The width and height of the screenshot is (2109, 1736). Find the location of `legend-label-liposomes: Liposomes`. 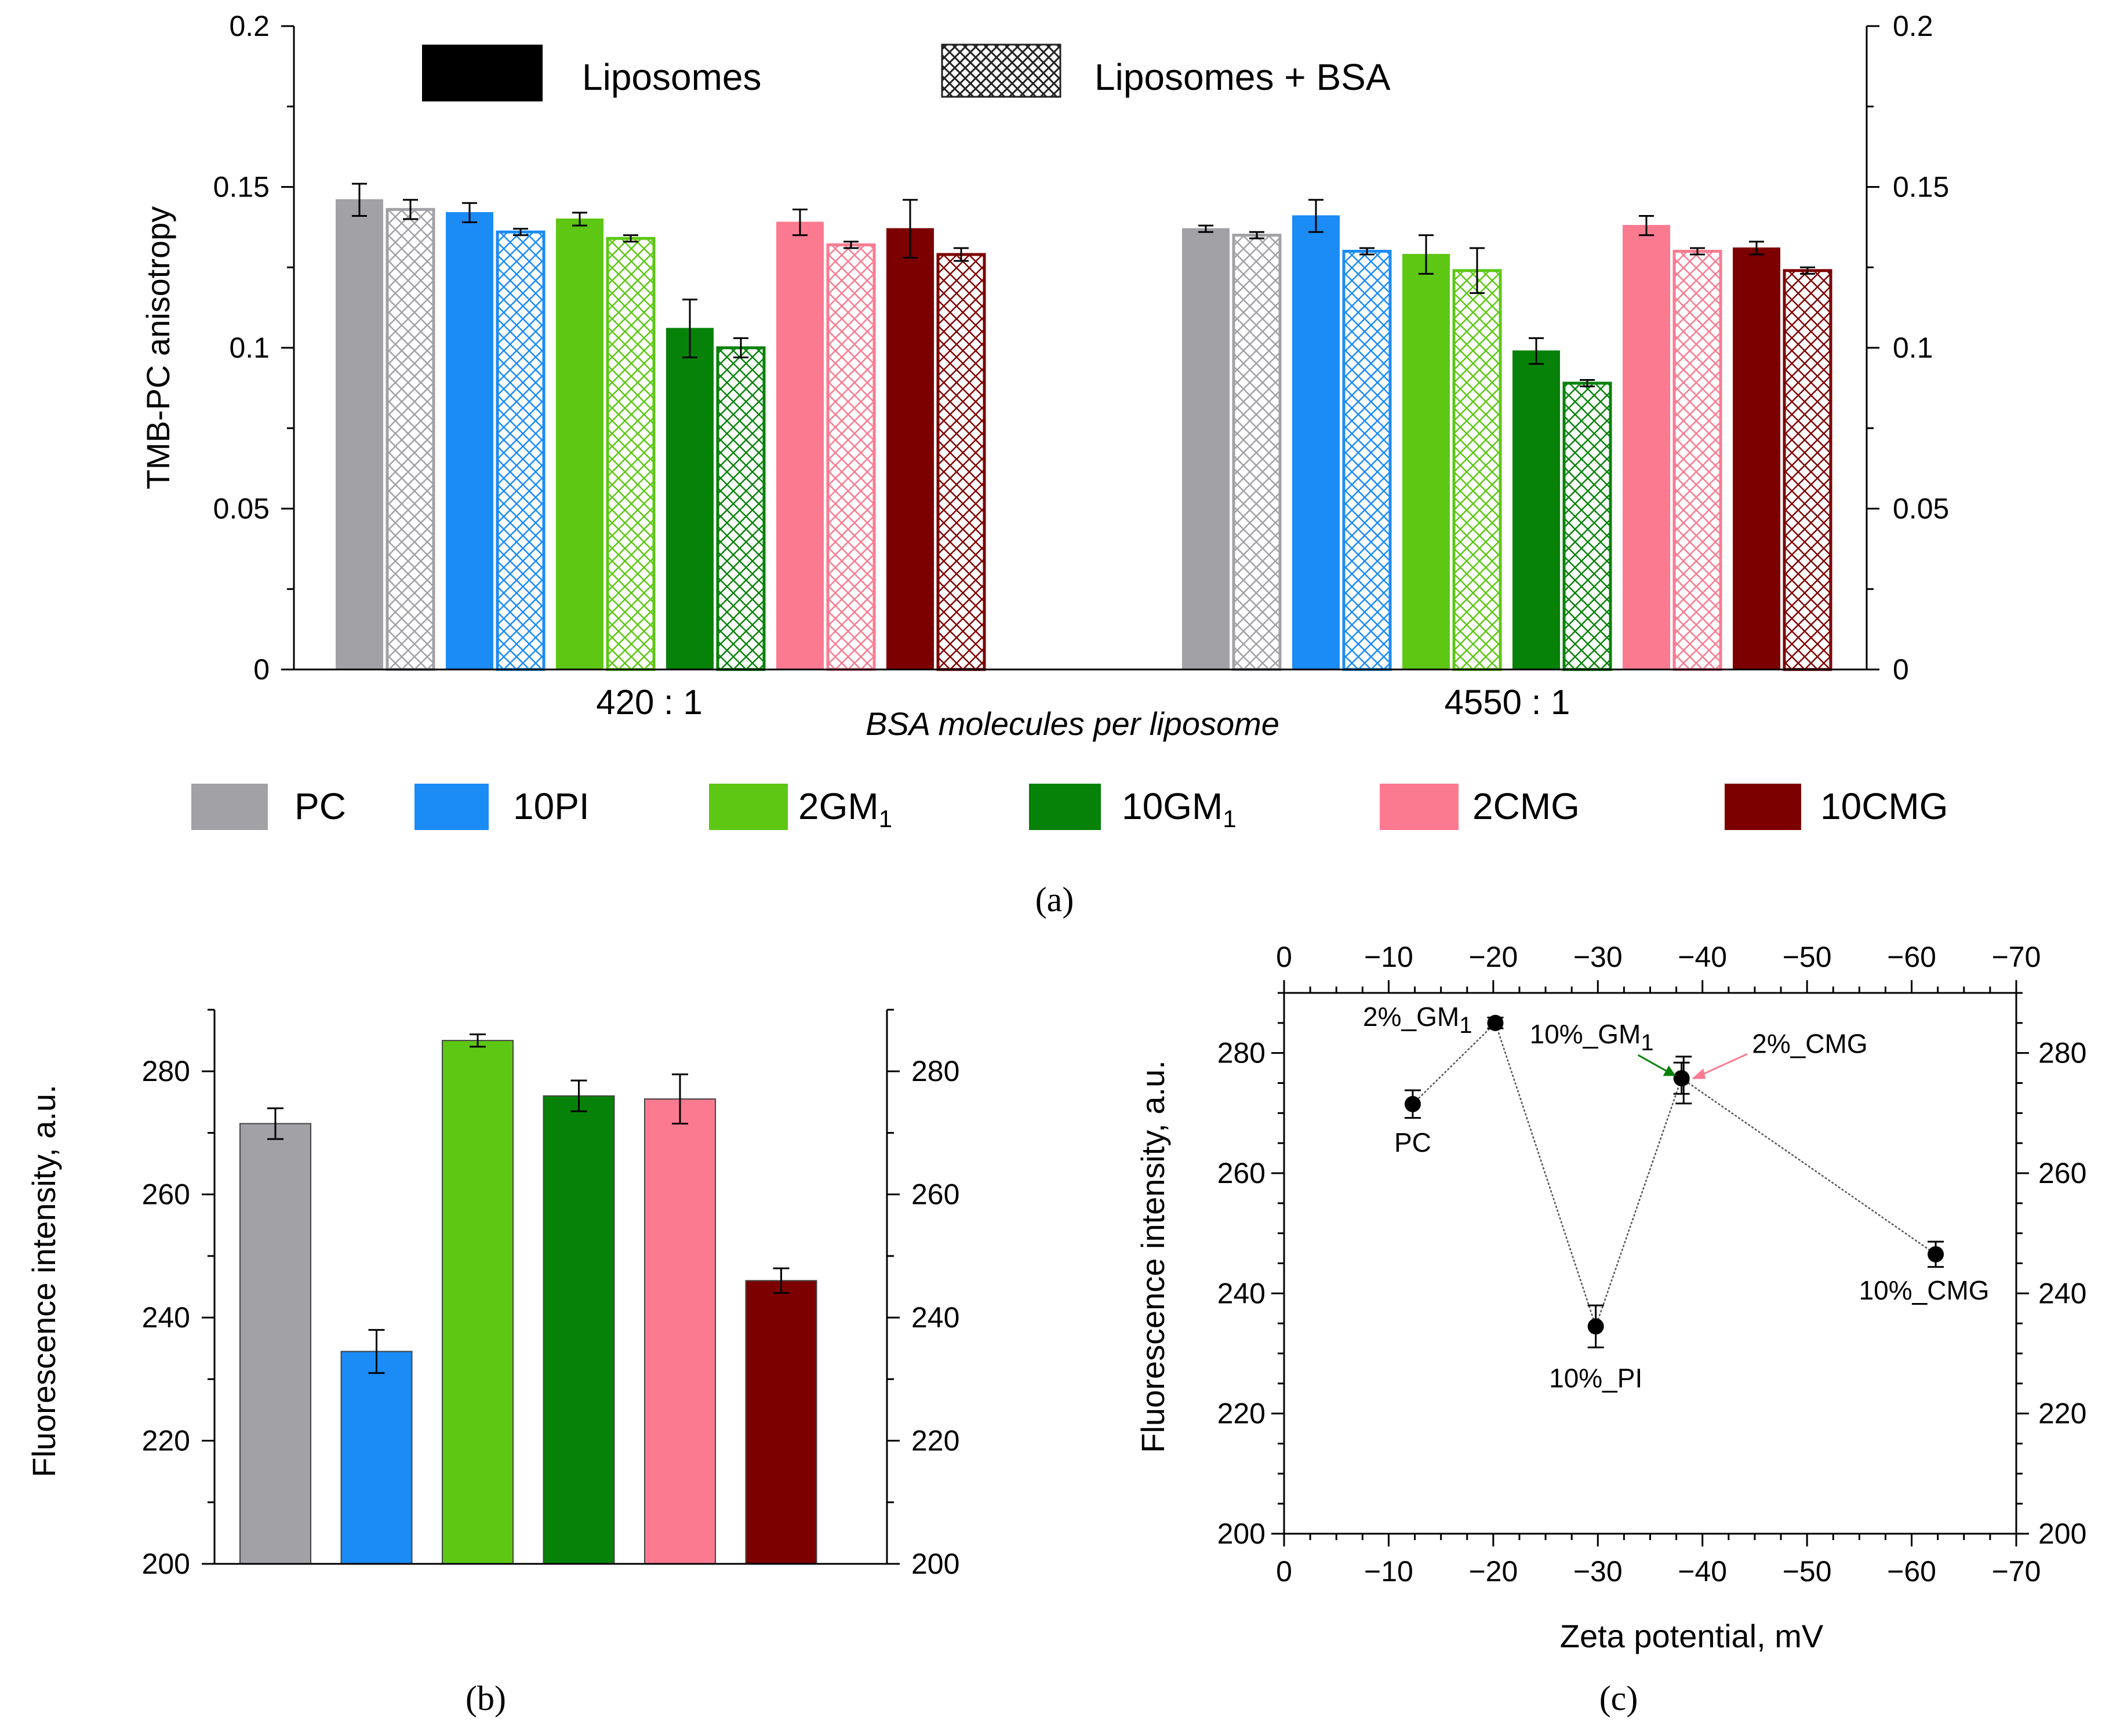

legend-label-liposomes: Liposomes is located at coordinates (672, 77).